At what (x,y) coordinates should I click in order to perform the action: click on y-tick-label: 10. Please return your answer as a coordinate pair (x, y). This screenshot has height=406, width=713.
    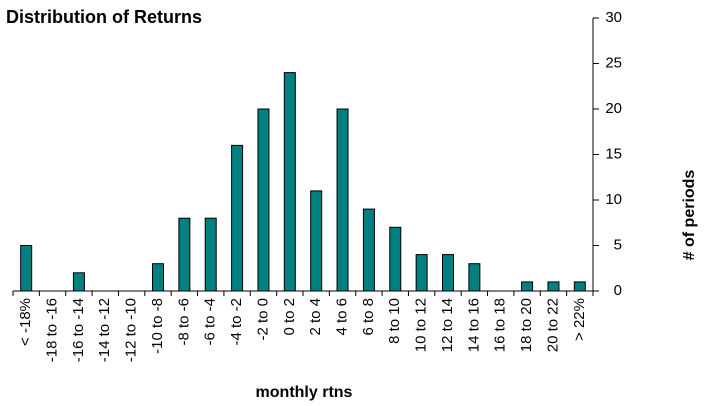
    Looking at the image, I should click on (613, 199).